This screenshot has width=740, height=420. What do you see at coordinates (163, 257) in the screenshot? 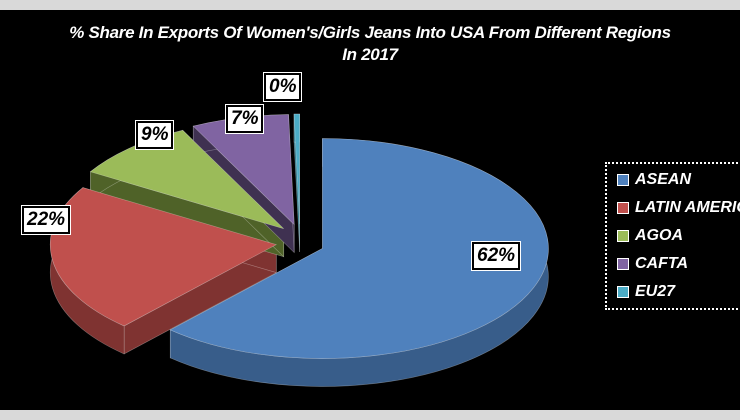
I see `pie-slice-latin-america` at bounding box center [163, 257].